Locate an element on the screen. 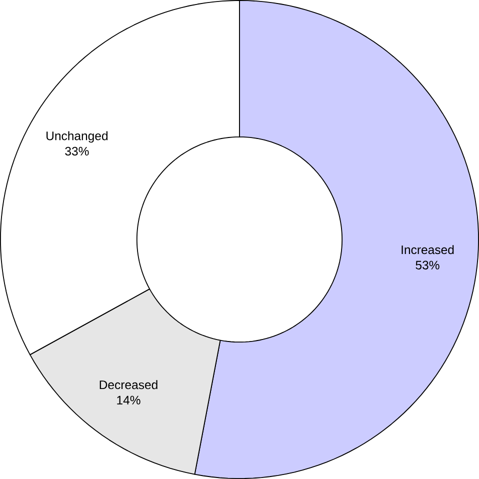 This screenshot has height=479, width=479. slice-label: Unchanged is located at coordinates (77, 137).